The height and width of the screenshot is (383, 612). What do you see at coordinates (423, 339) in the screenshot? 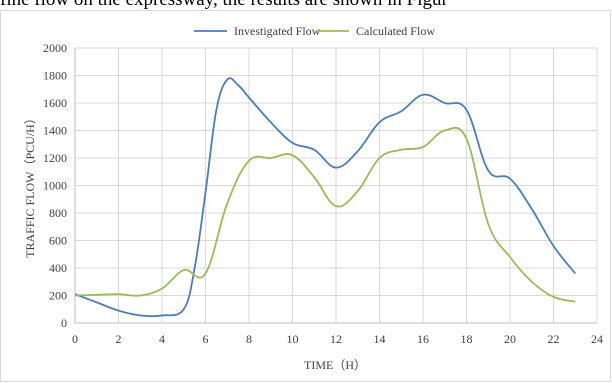
I see `x-tick-label: 16` at bounding box center [423, 339].